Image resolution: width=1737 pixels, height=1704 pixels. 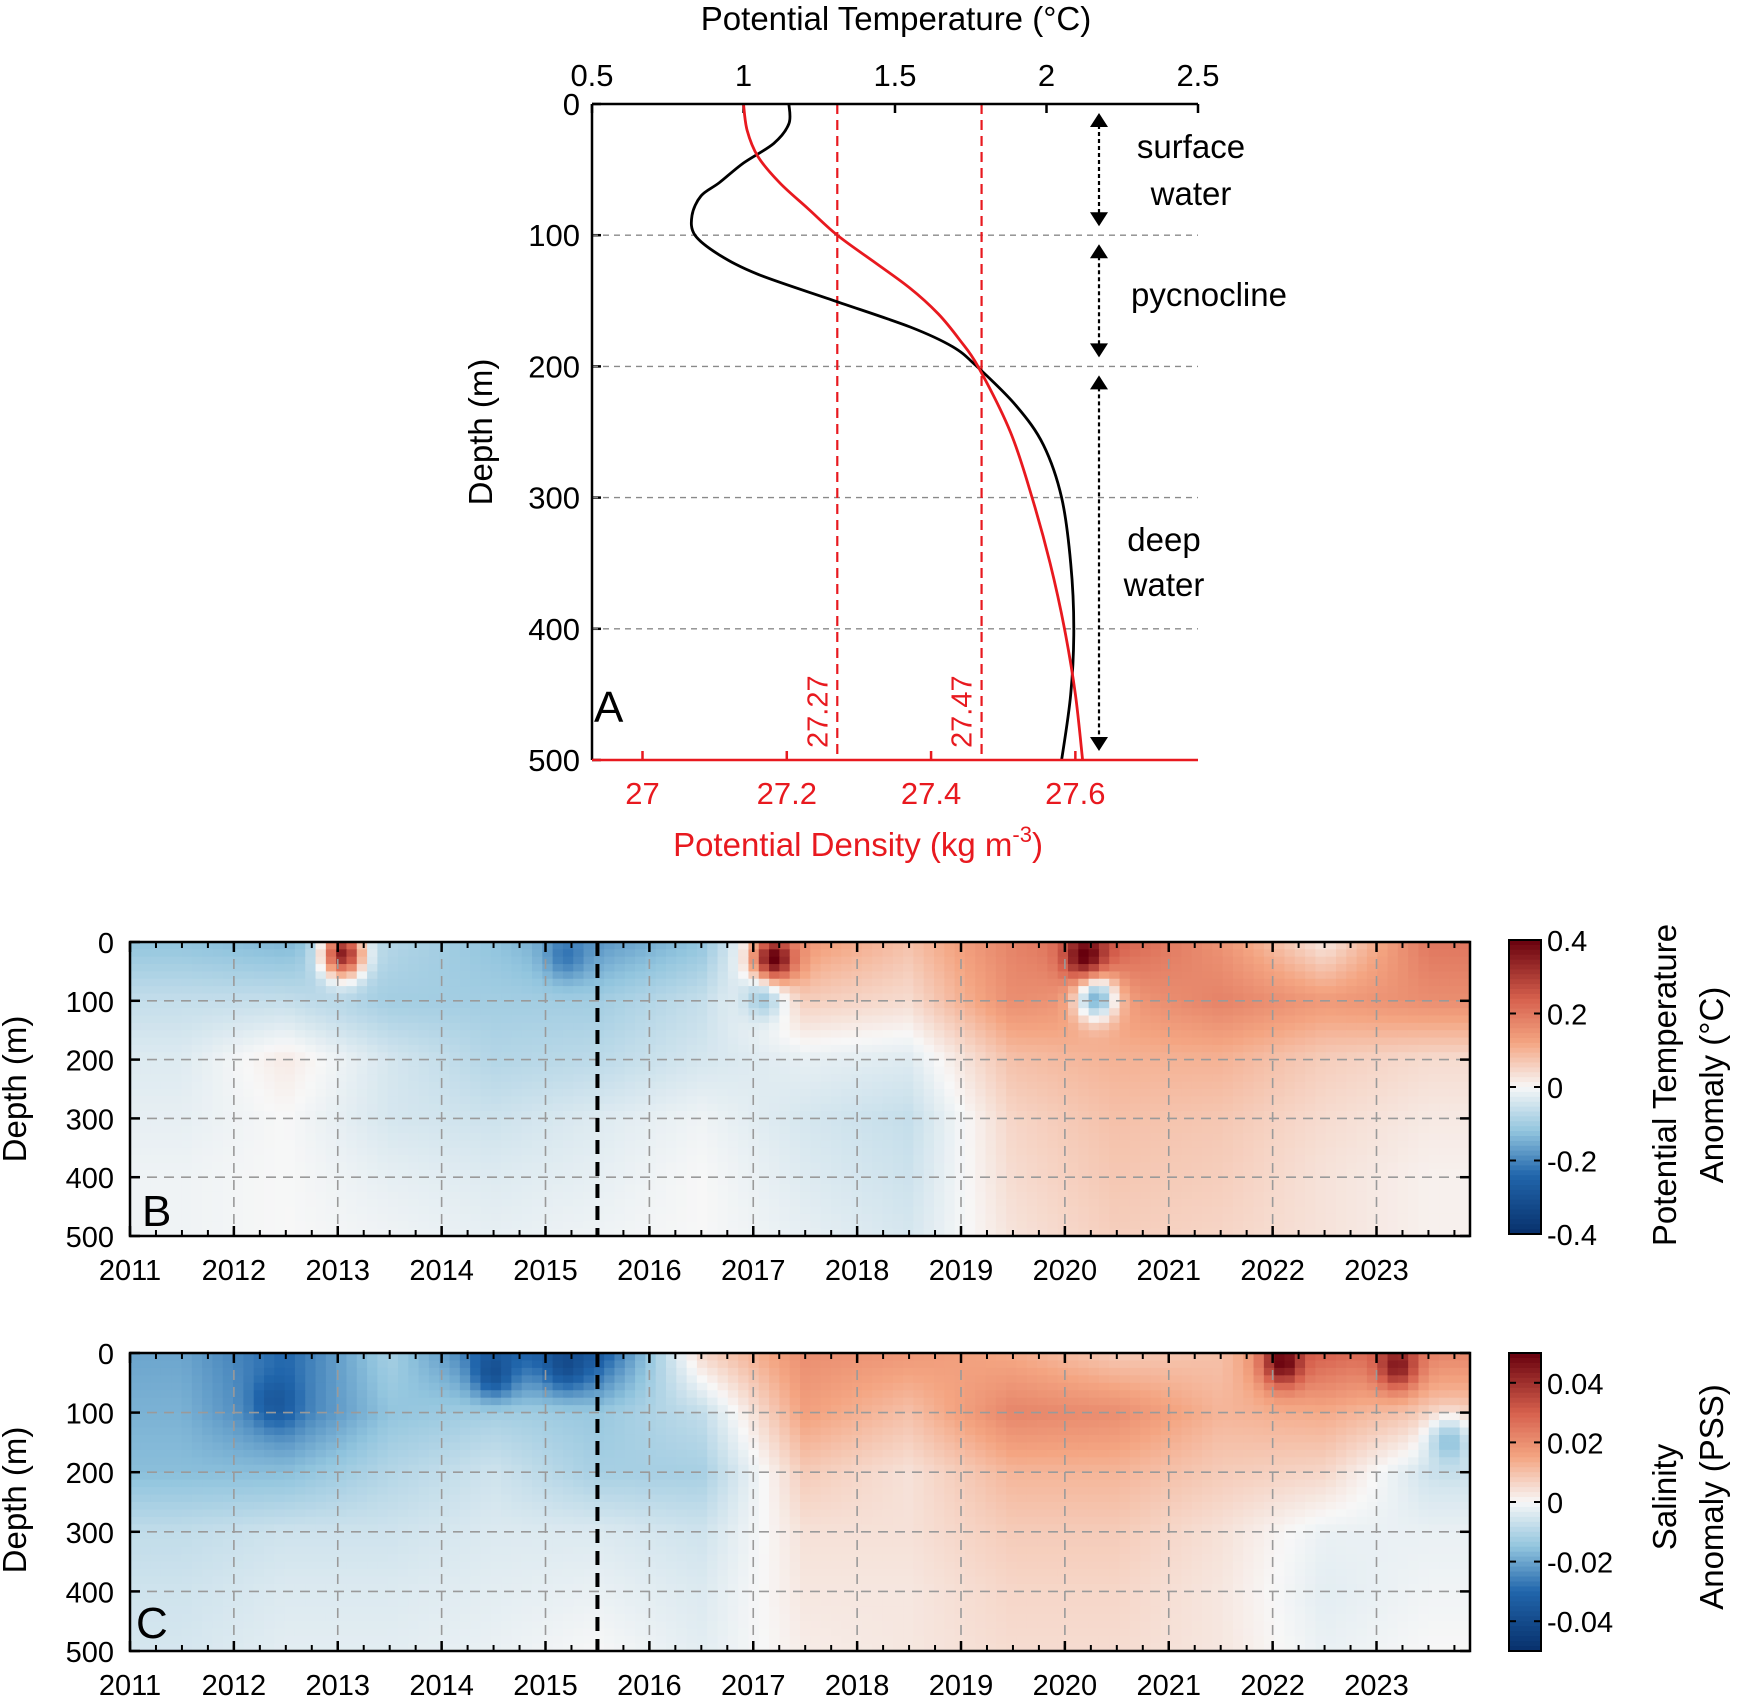 I want to click on deep-water-arrow-up, so click(x=1099, y=382).